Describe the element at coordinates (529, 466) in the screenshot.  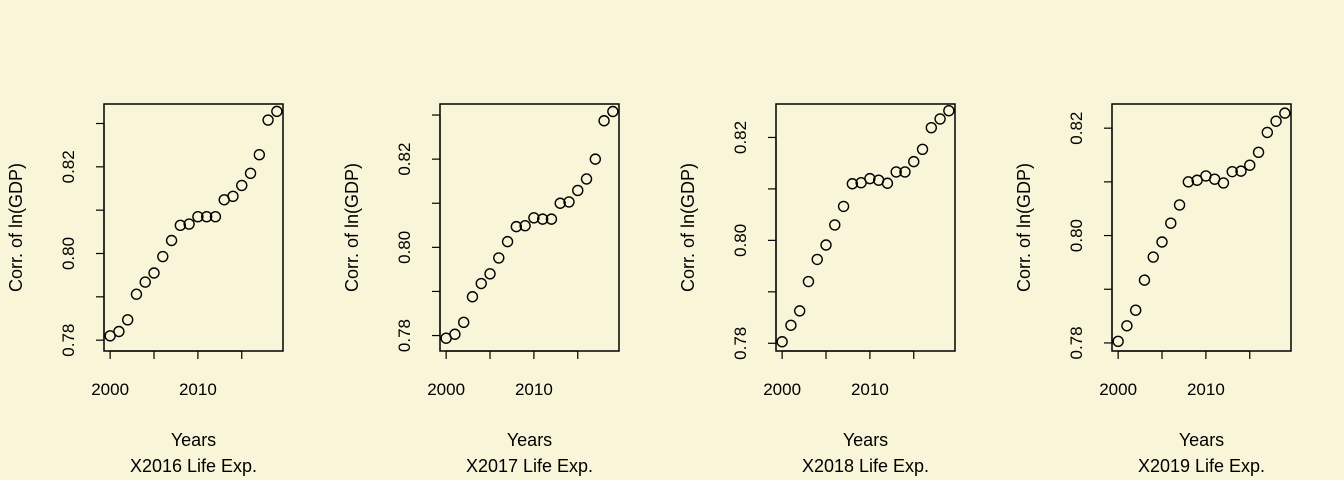
I see `x-axis-subtitle: X2017 Life Exp.` at that location.